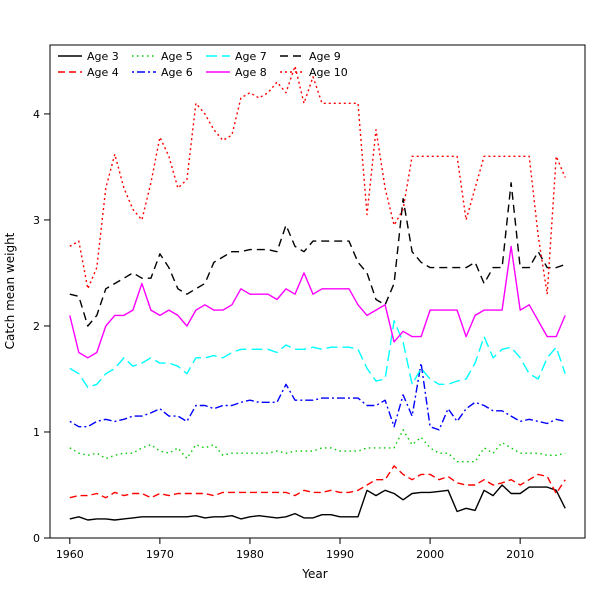  I want to click on y-tick-label: 0, so click(36, 538).